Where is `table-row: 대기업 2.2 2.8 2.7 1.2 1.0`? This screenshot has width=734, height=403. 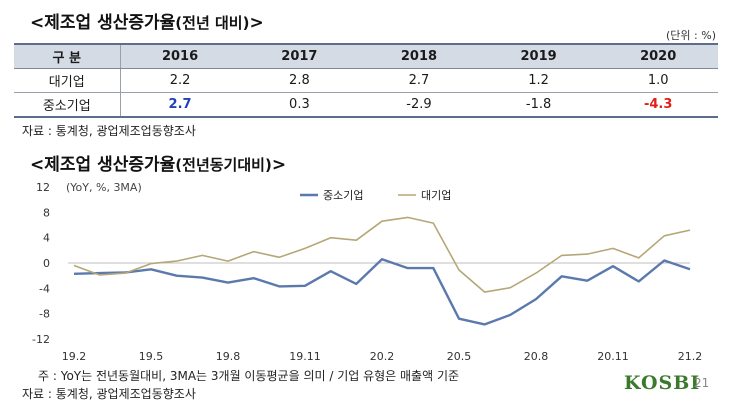
table-row: 대기업 2.2 2.8 2.7 1.2 1.0 is located at coordinates (366, 80).